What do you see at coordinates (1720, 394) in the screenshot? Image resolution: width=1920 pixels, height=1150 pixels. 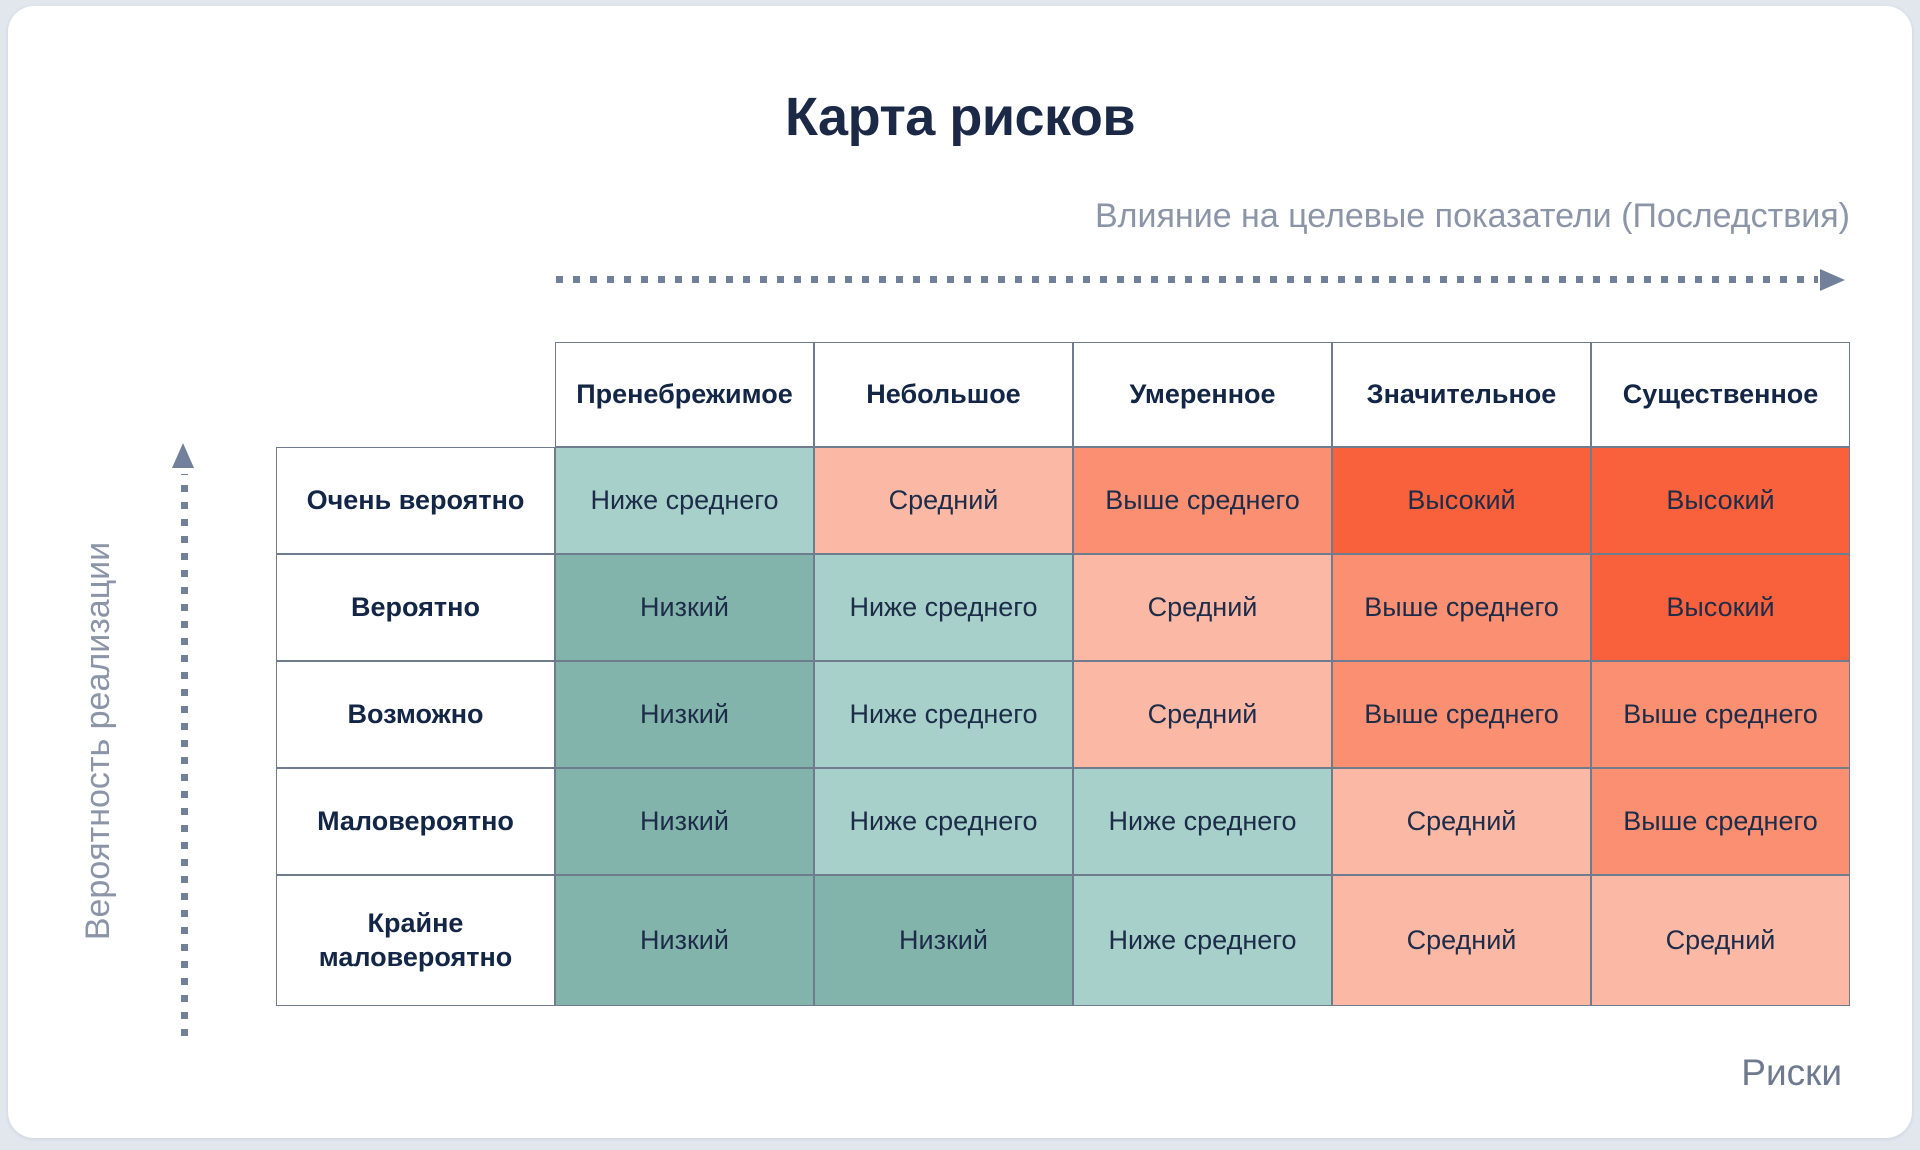 I see `column-header: Существенное` at bounding box center [1720, 394].